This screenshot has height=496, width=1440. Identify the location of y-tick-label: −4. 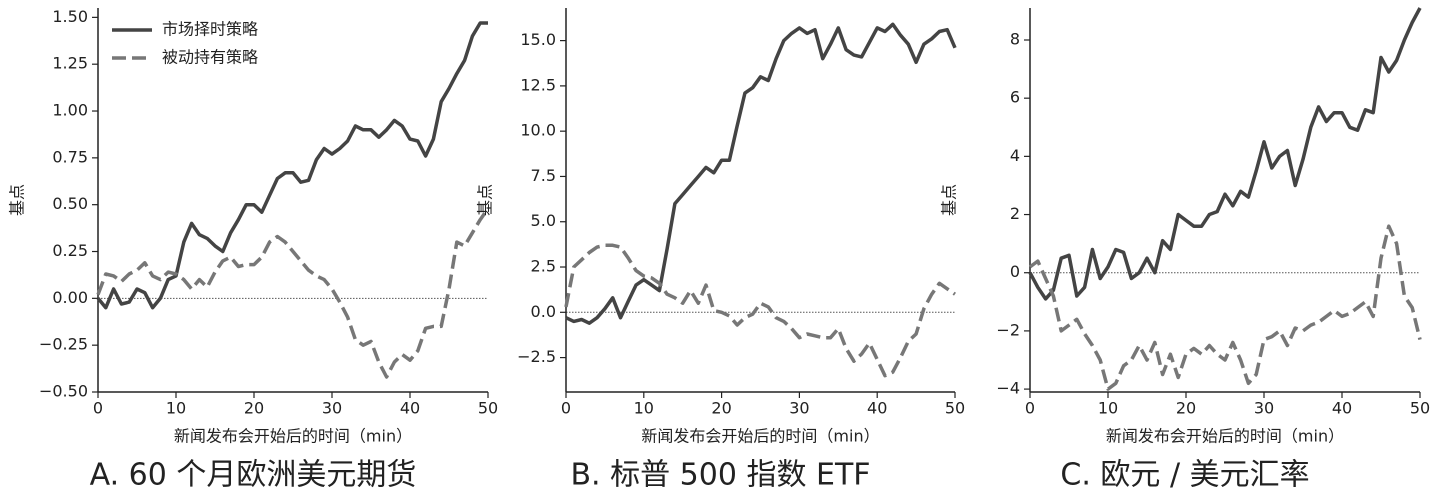
(1008, 388).